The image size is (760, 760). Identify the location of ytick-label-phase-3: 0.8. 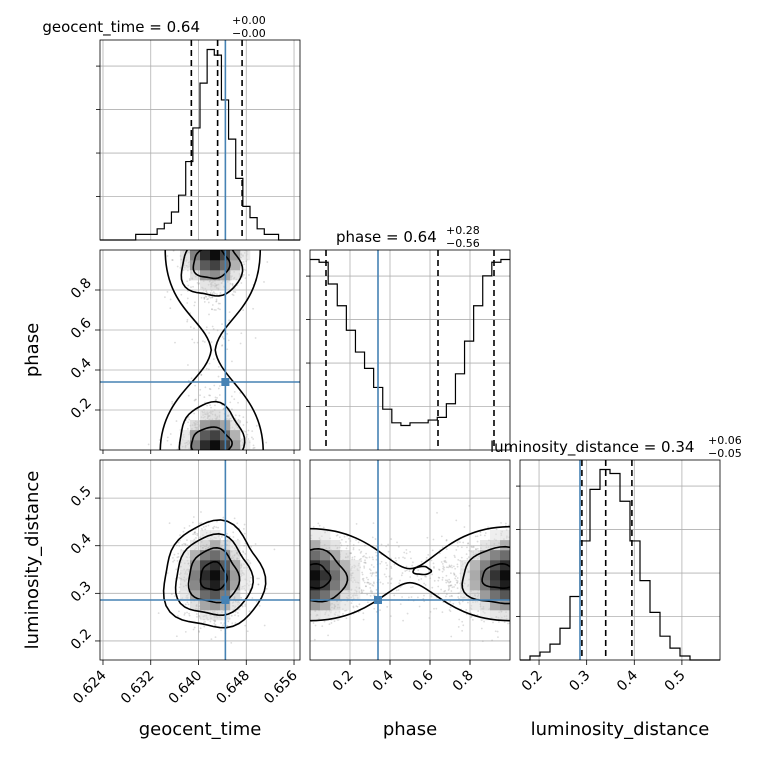
(81, 288).